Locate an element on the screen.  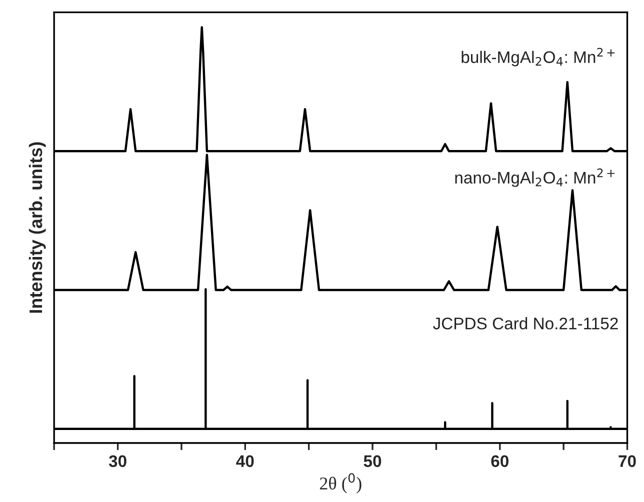
annotation: bulk-MgAl$_{2}$O$_{4}$: Mn$^{2+}$ is located at coordinates (538, 57).